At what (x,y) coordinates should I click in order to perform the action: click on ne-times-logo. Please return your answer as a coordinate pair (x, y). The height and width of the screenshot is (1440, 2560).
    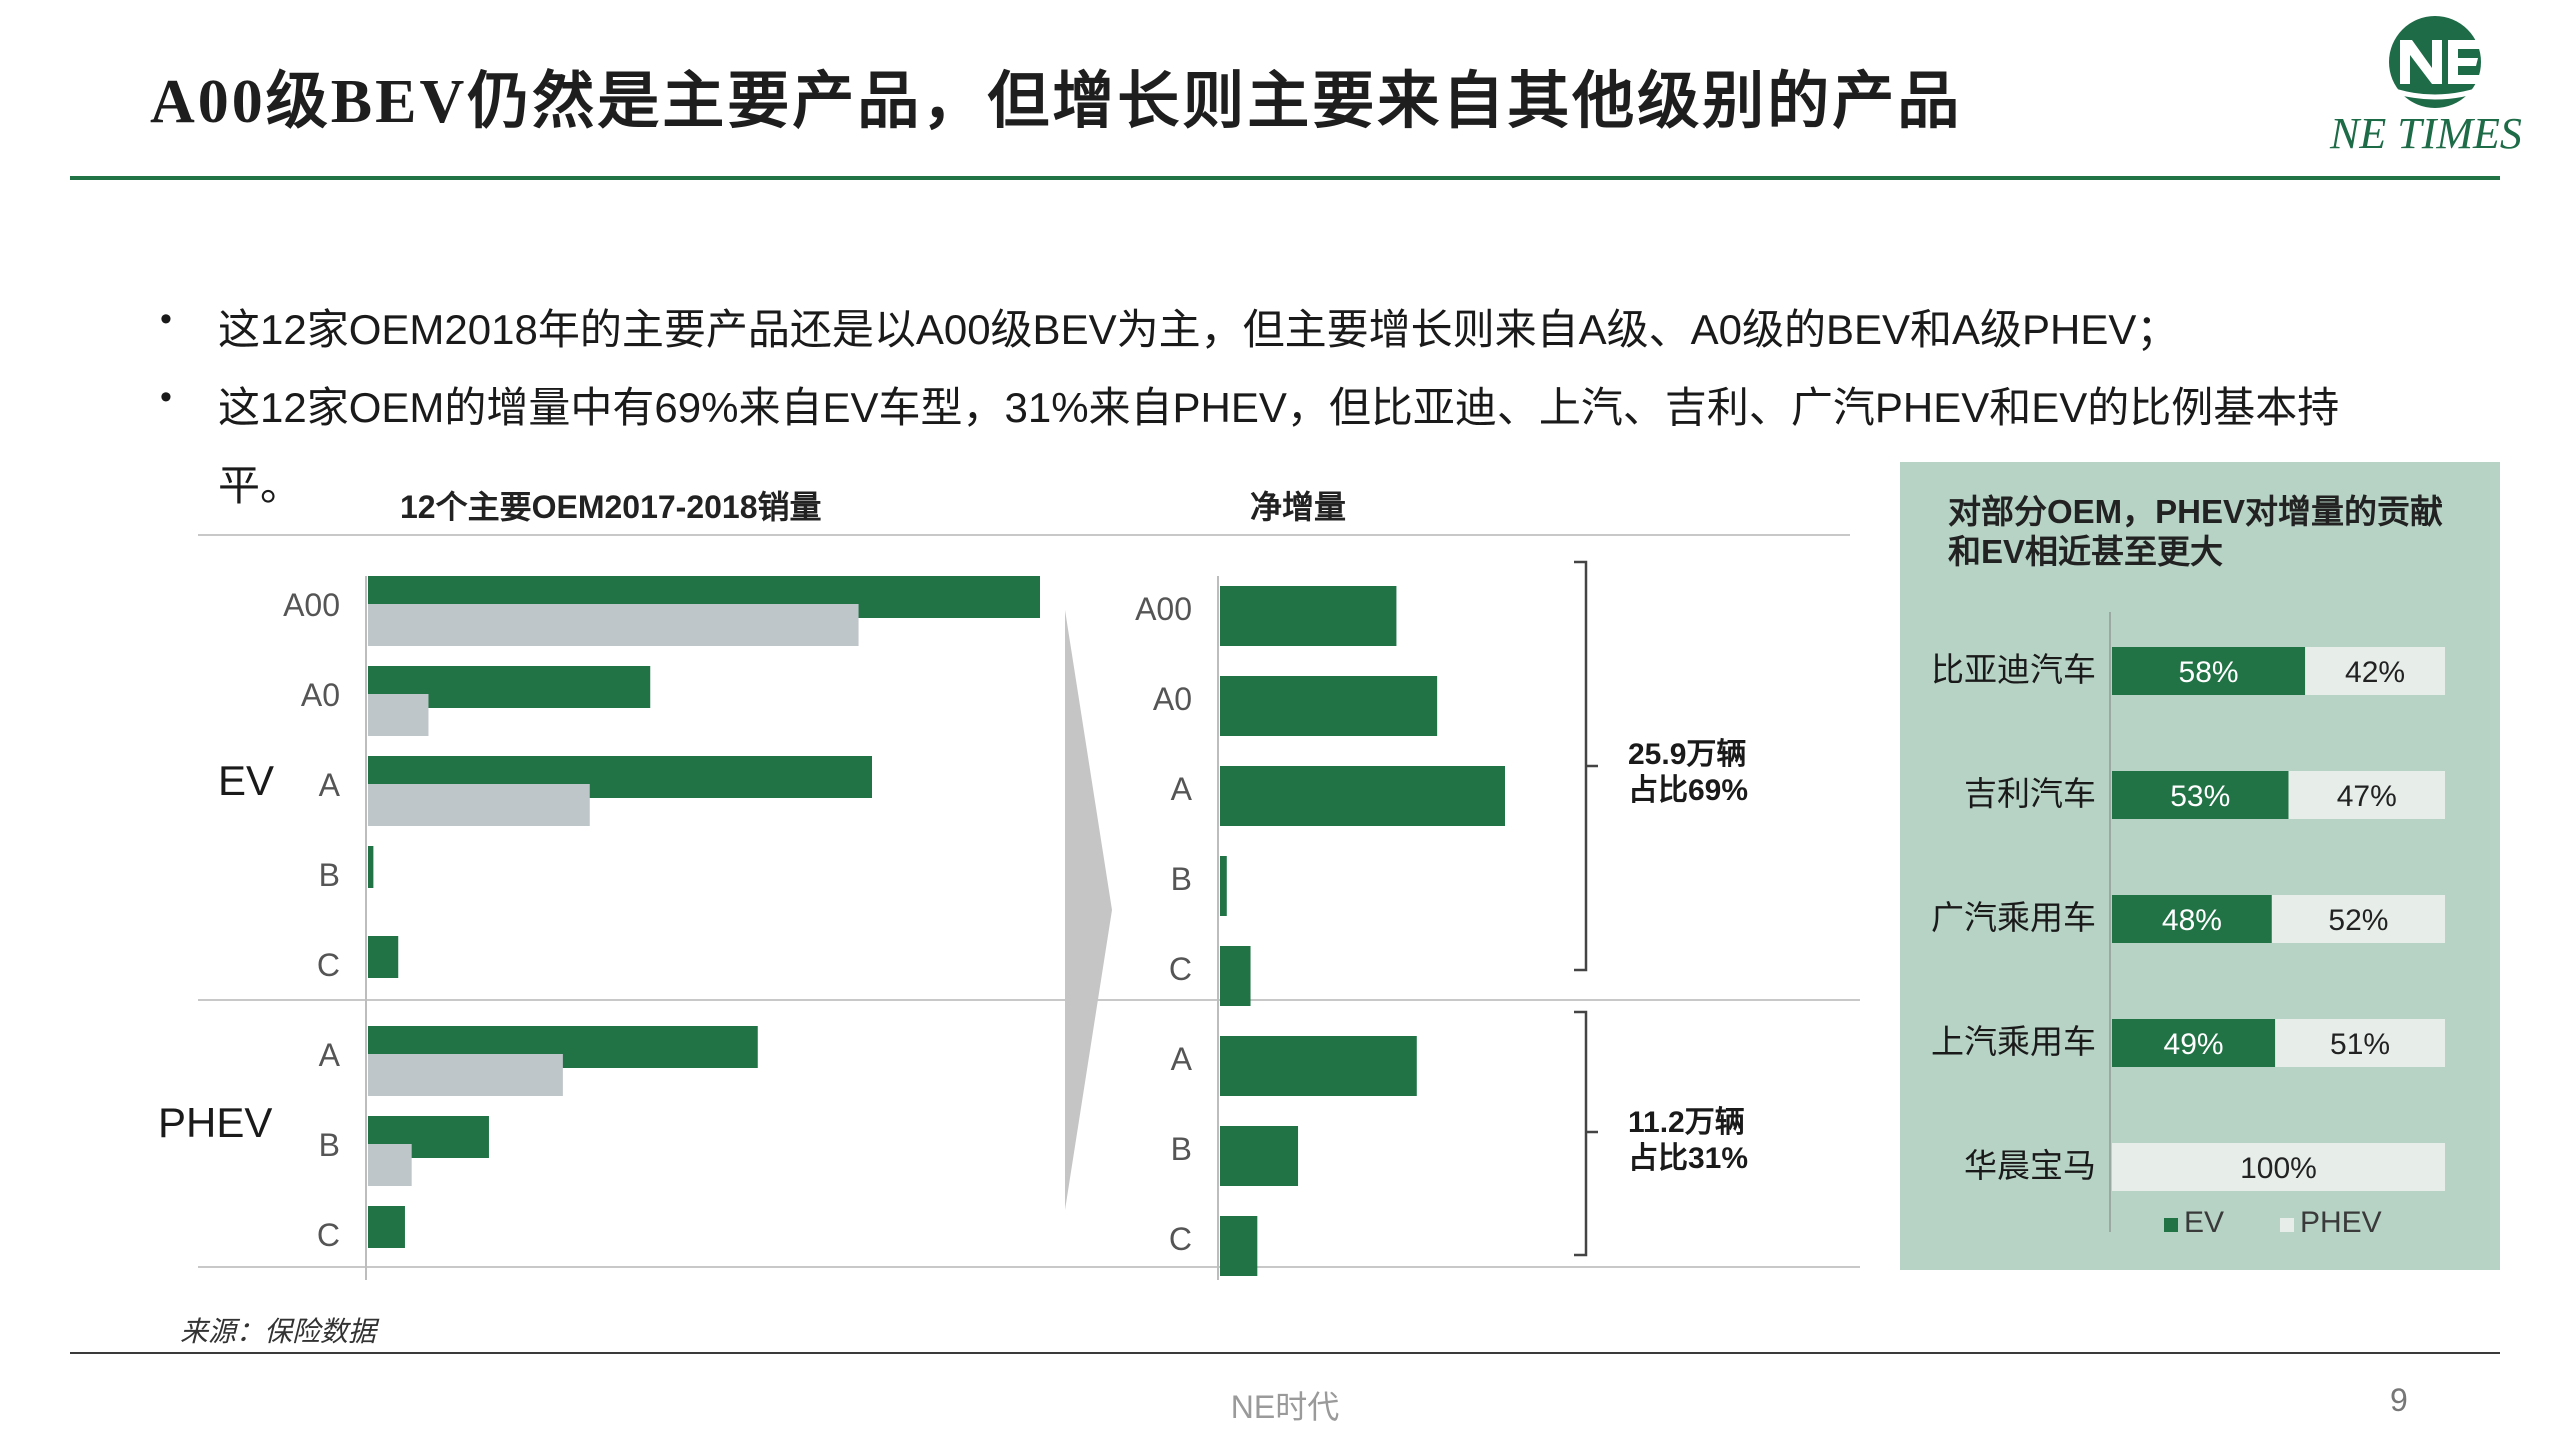
    Looking at the image, I should click on (2435, 62).